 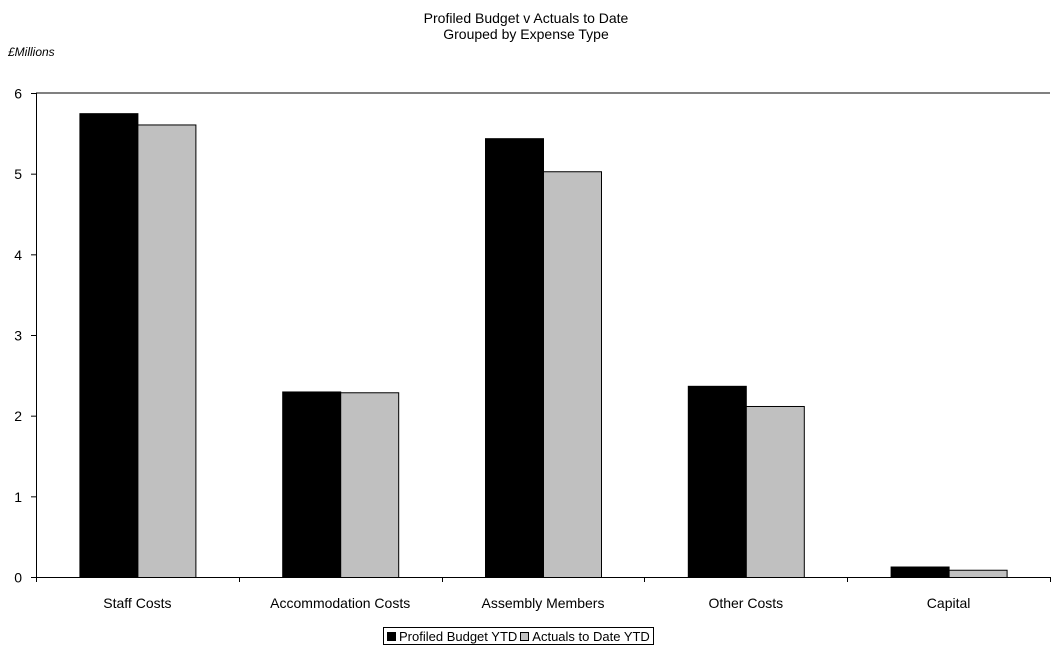 What do you see at coordinates (18, 578) in the screenshot?
I see `y-tick-label: 0` at bounding box center [18, 578].